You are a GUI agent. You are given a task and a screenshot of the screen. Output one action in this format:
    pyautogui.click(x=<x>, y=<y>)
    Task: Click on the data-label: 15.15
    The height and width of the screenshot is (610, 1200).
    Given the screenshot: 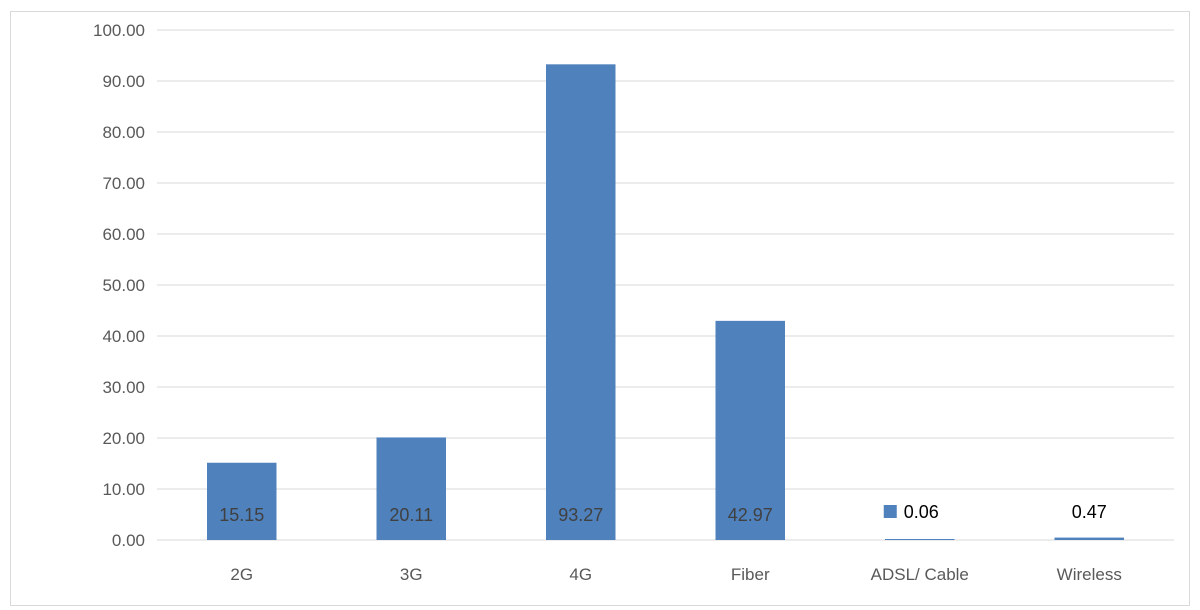 What is the action you would take?
    pyautogui.click(x=241, y=515)
    